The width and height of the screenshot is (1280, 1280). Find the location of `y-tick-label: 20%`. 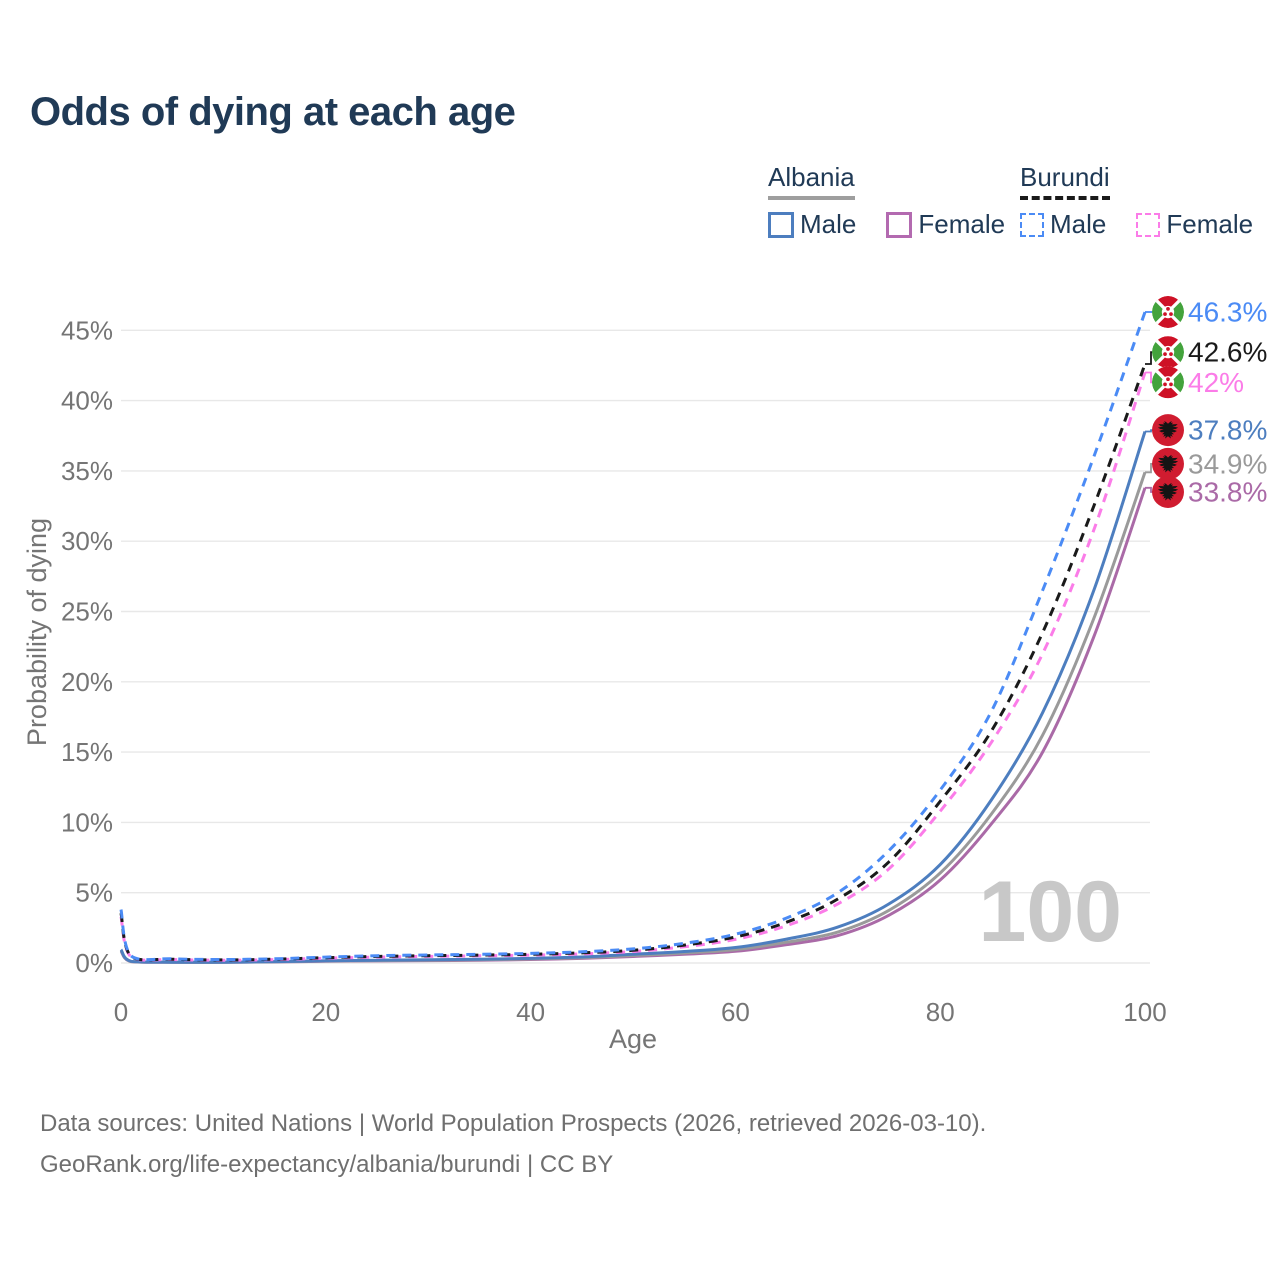

y-tick-label: 20% is located at coordinates (87, 682).